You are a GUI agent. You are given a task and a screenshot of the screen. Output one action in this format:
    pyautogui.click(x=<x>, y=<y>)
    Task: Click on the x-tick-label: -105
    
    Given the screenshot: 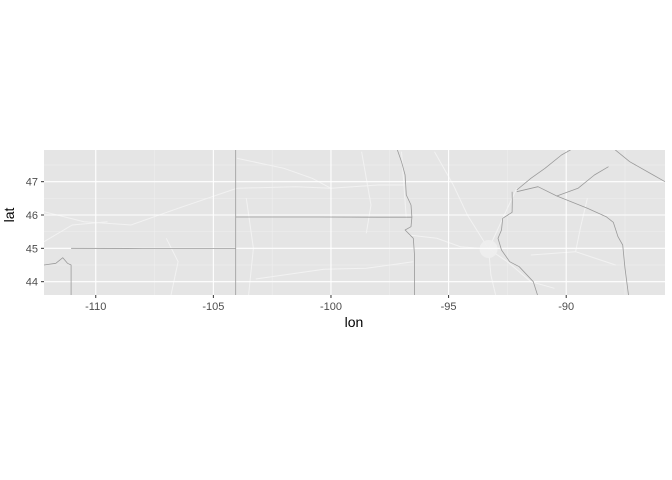 What is the action you would take?
    pyautogui.click(x=213, y=307)
    